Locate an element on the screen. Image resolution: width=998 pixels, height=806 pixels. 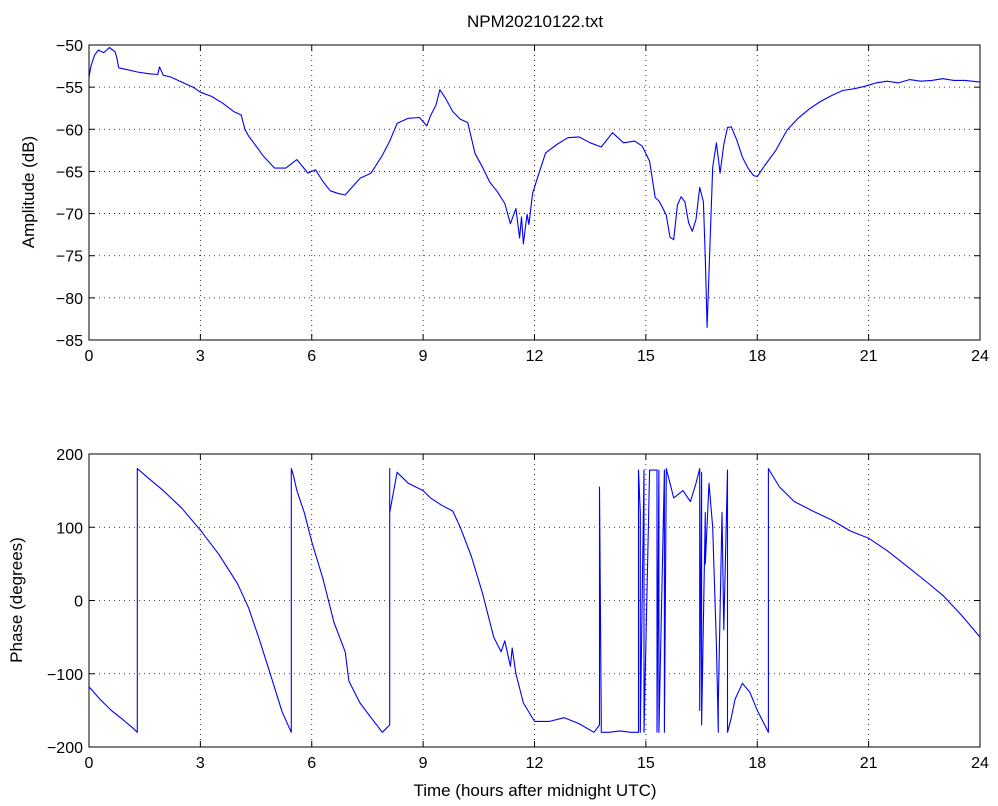
chart-title: NPM20210122.txt is located at coordinates (535, 21).